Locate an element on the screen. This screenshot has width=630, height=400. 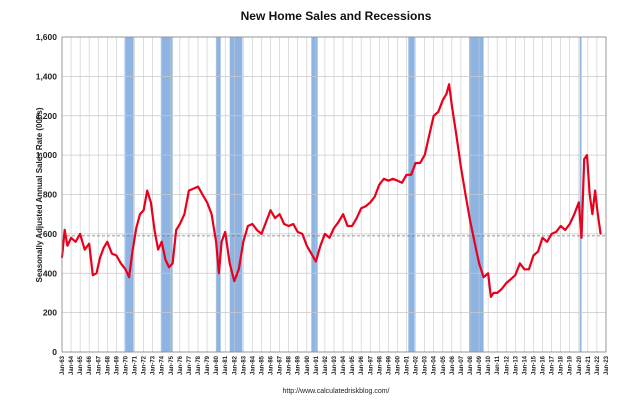
y-tick-label: 800 is located at coordinates (50, 195).